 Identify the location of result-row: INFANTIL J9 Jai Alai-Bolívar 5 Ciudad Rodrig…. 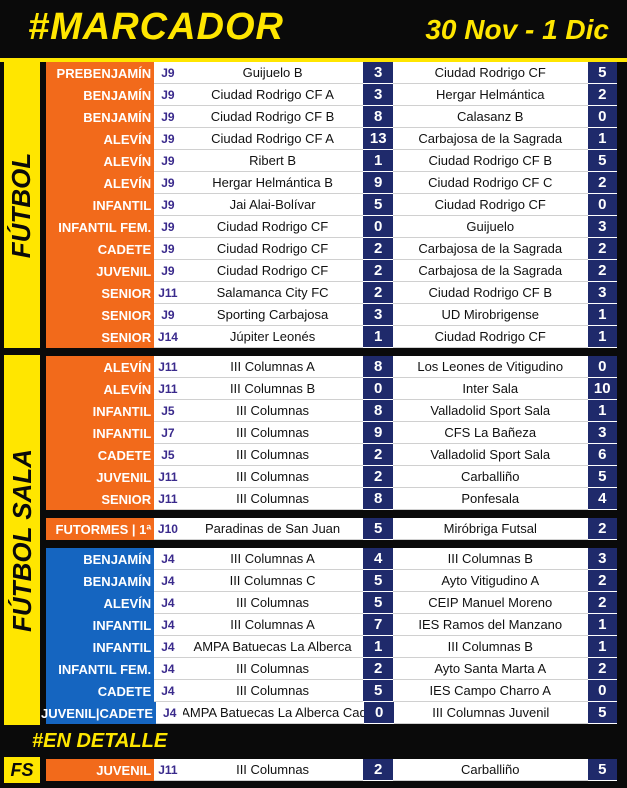
(332, 205).